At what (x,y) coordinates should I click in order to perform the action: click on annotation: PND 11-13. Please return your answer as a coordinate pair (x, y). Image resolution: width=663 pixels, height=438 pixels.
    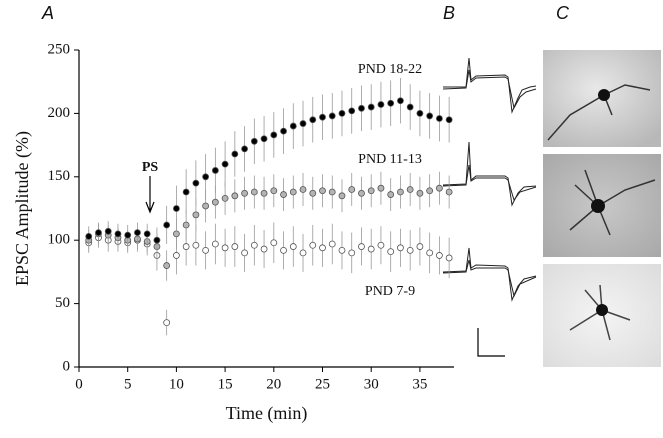
    Looking at the image, I should click on (390, 159).